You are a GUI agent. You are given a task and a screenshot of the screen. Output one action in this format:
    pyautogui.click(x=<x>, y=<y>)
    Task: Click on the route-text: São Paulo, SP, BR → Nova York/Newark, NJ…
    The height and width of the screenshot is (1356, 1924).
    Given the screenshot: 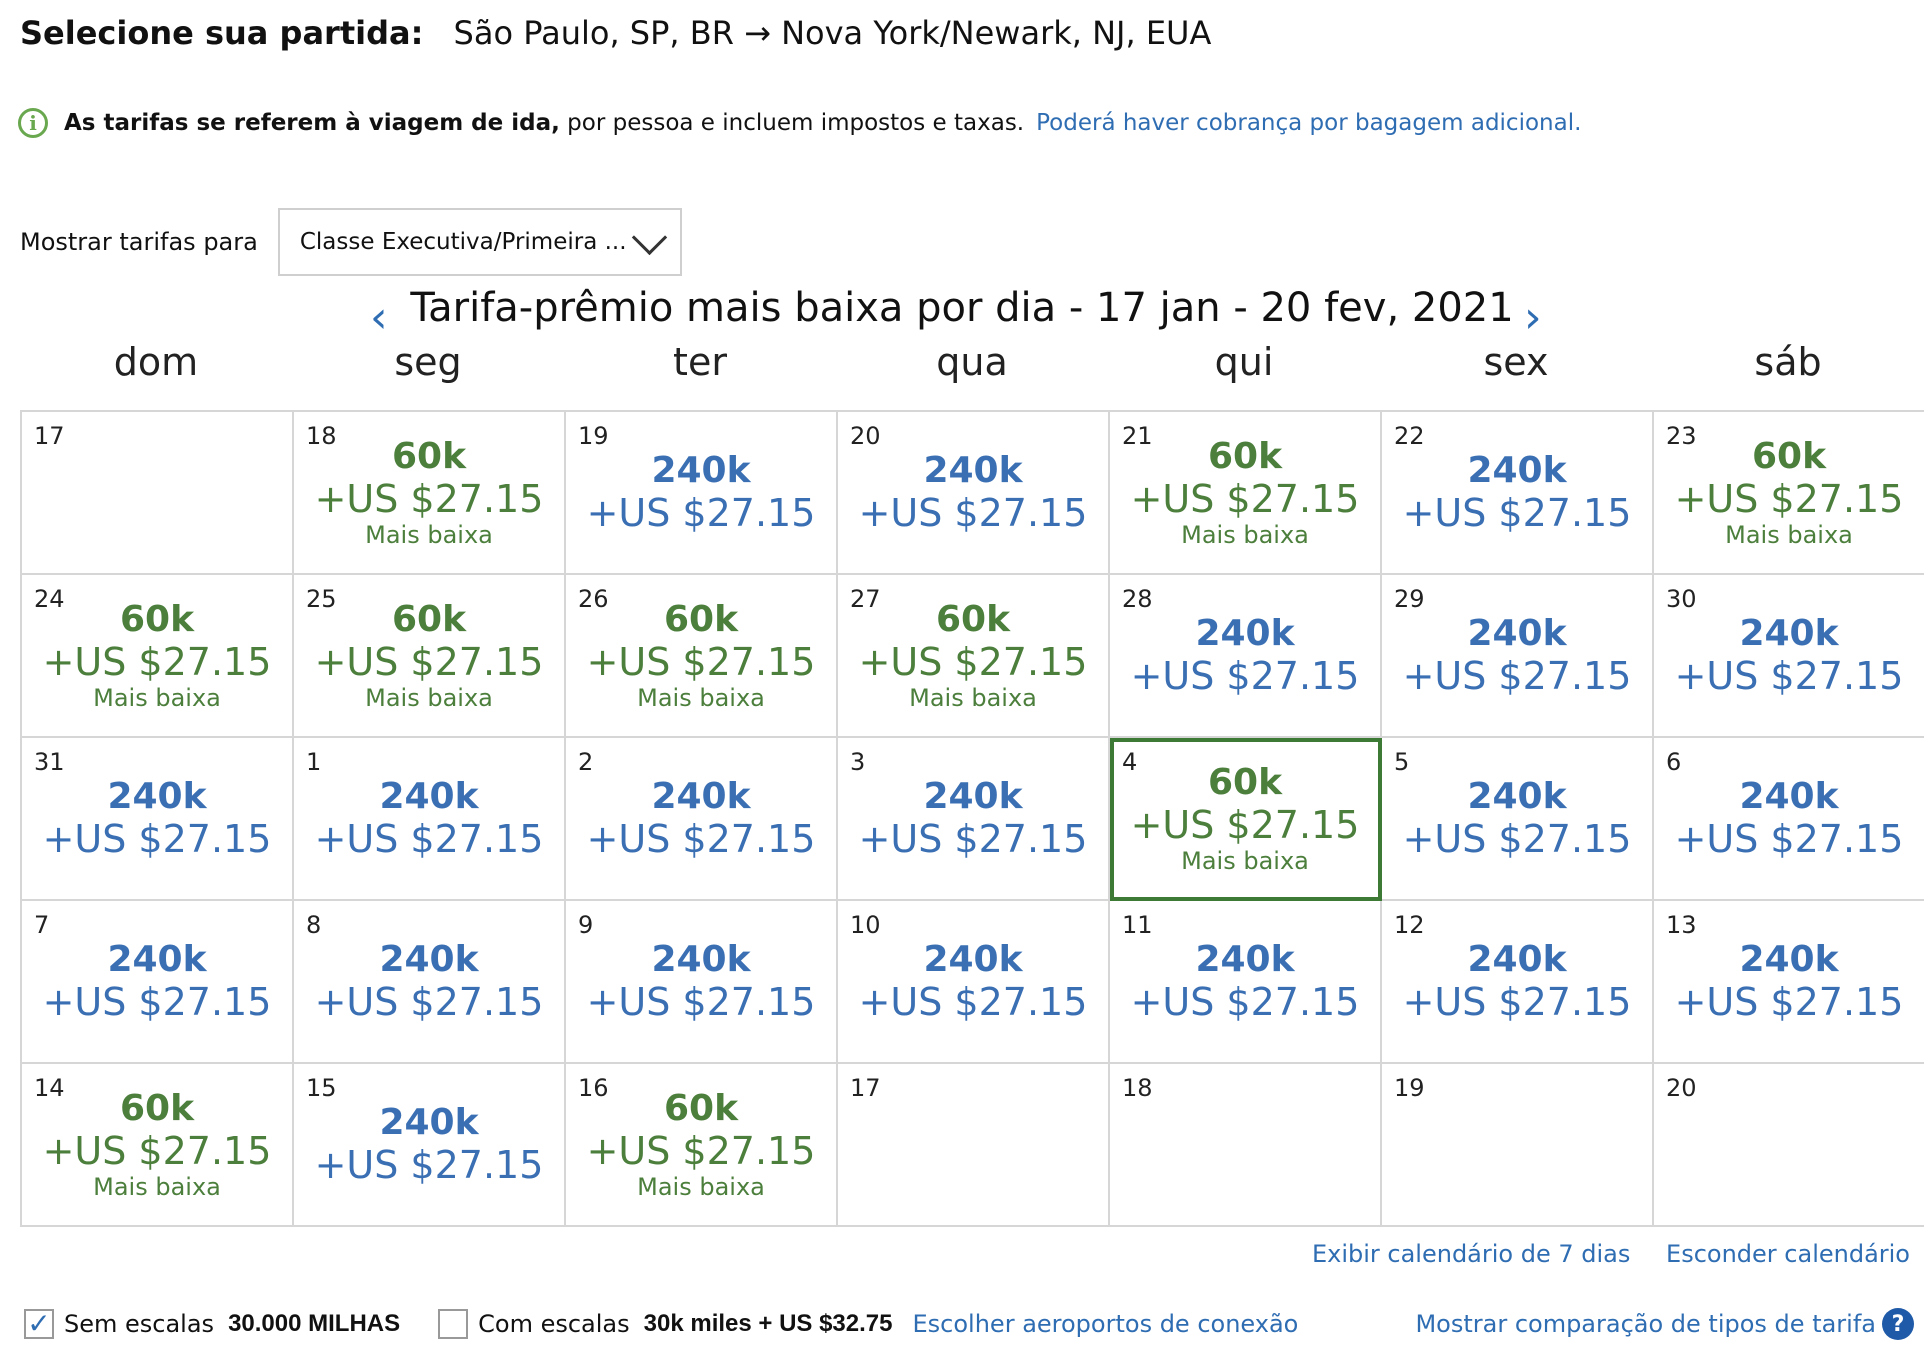 What is the action you would take?
    pyautogui.click(x=832, y=33)
    